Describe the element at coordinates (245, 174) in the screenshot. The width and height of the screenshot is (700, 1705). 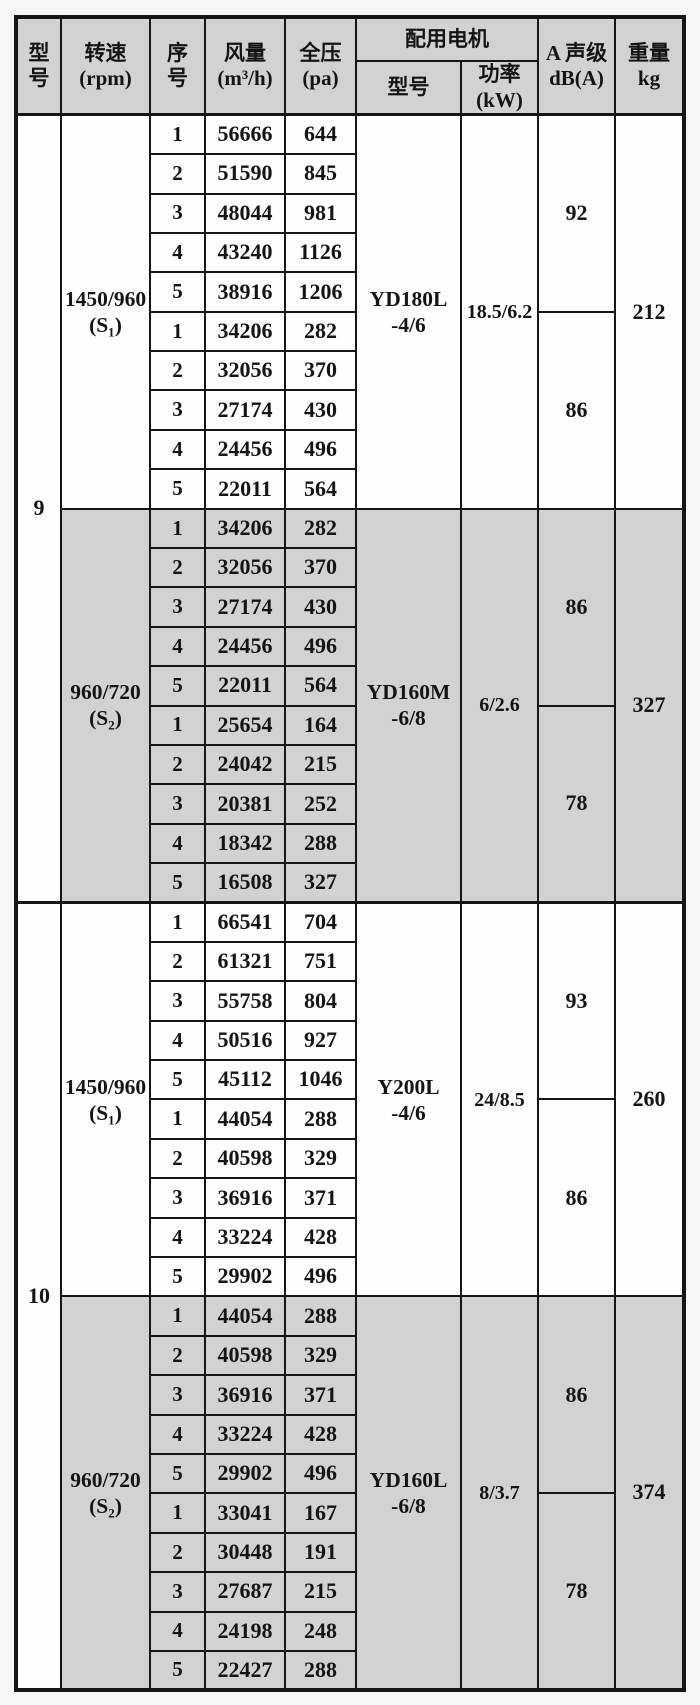
I see `cell-airflow: 51590` at that location.